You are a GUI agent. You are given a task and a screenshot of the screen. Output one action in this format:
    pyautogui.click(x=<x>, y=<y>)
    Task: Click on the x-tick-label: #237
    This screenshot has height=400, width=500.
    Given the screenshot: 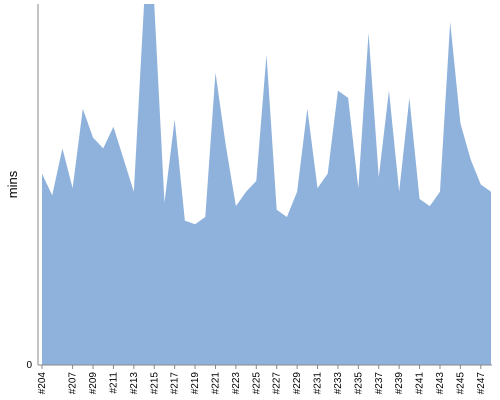 What is the action you would take?
    pyautogui.click(x=379, y=383)
    